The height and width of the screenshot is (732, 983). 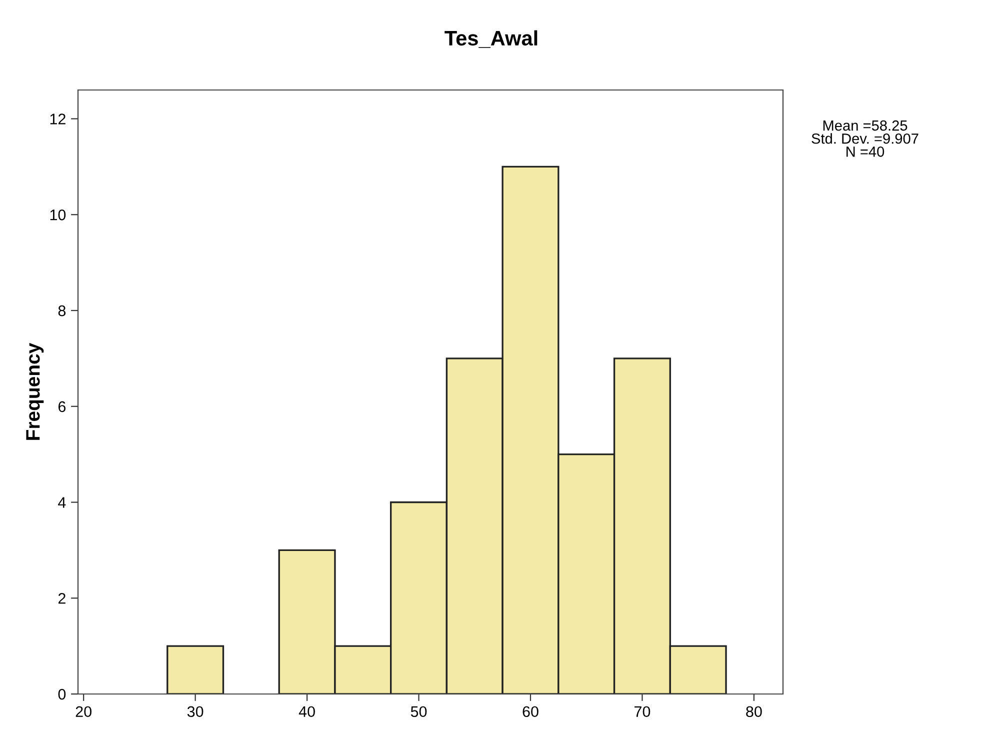 What do you see at coordinates (58, 119) in the screenshot?
I see `y-tick-label: 12` at bounding box center [58, 119].